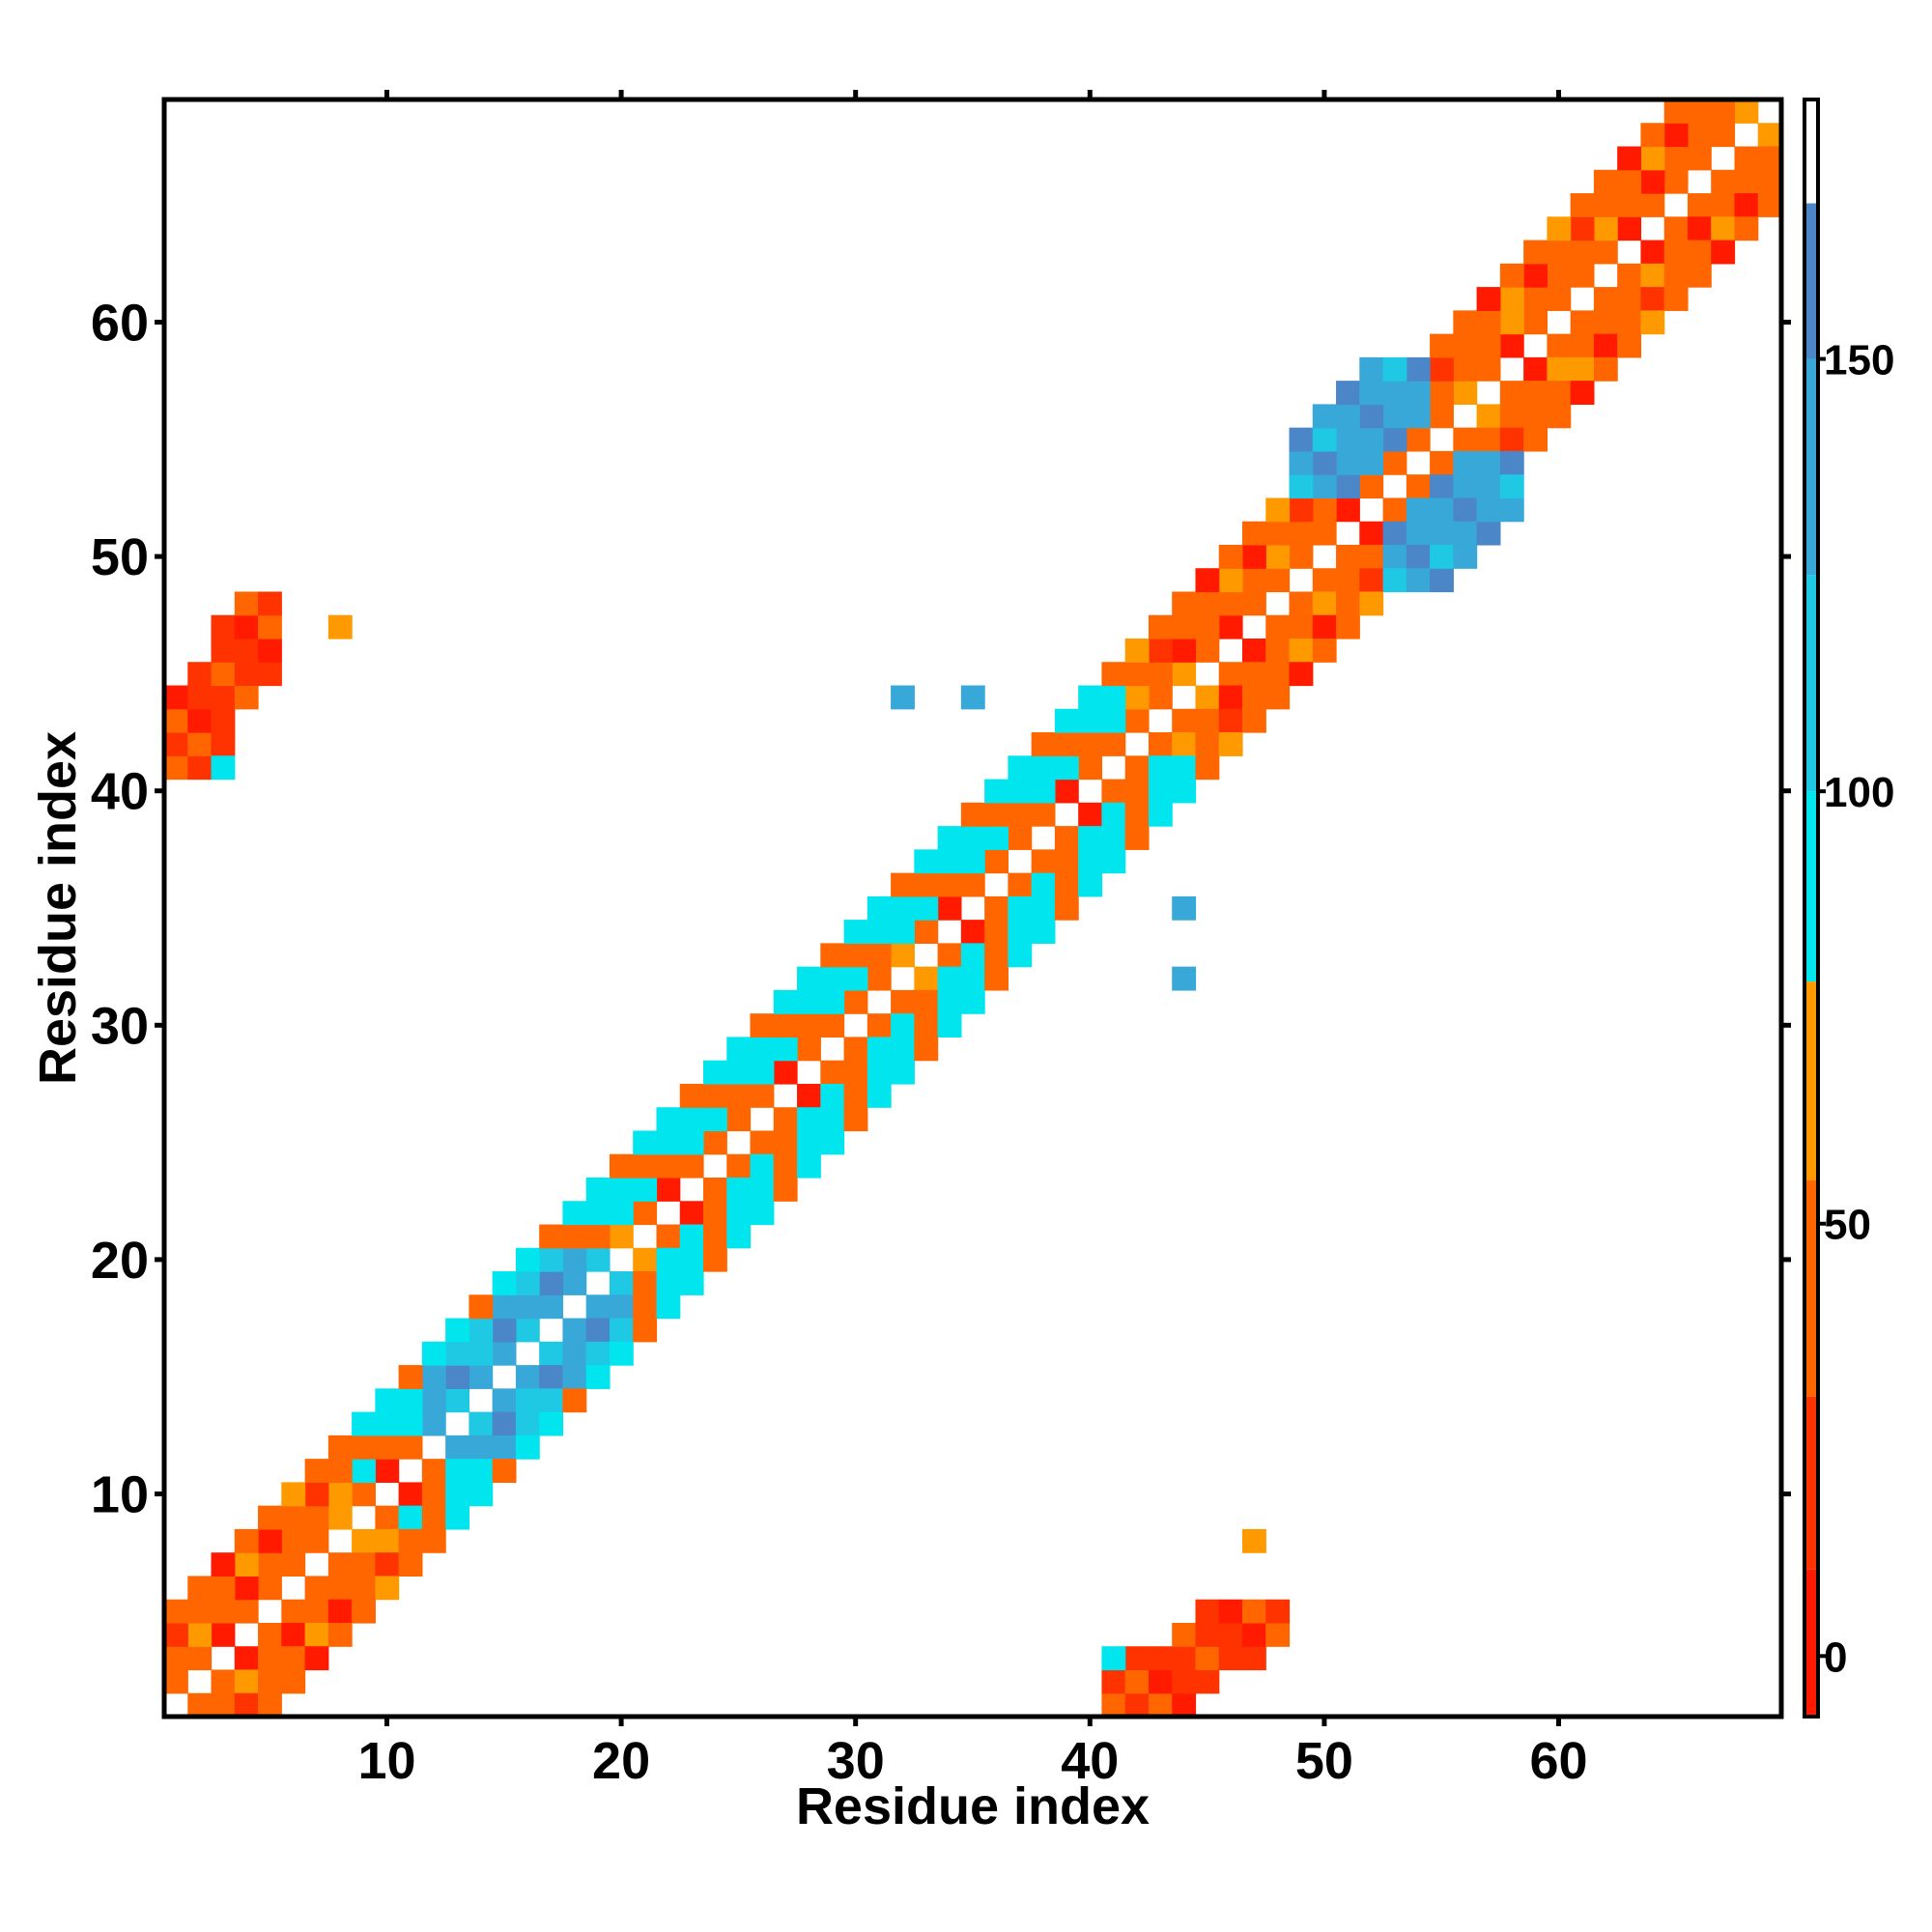  I want to click on y-tick-label: 30, so click(120, 1026).